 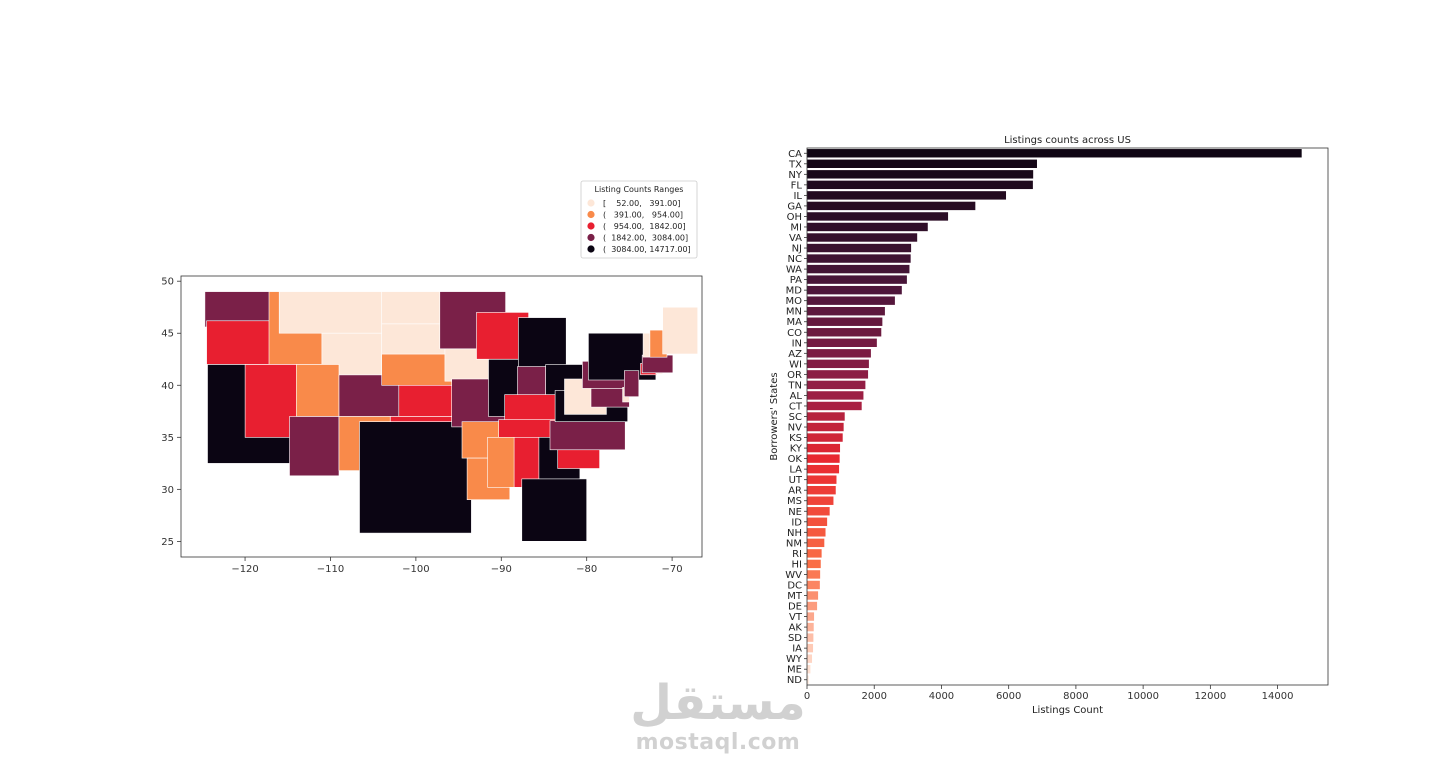 I want to click on bar-category-label: ME, so click(x=794, y=670).